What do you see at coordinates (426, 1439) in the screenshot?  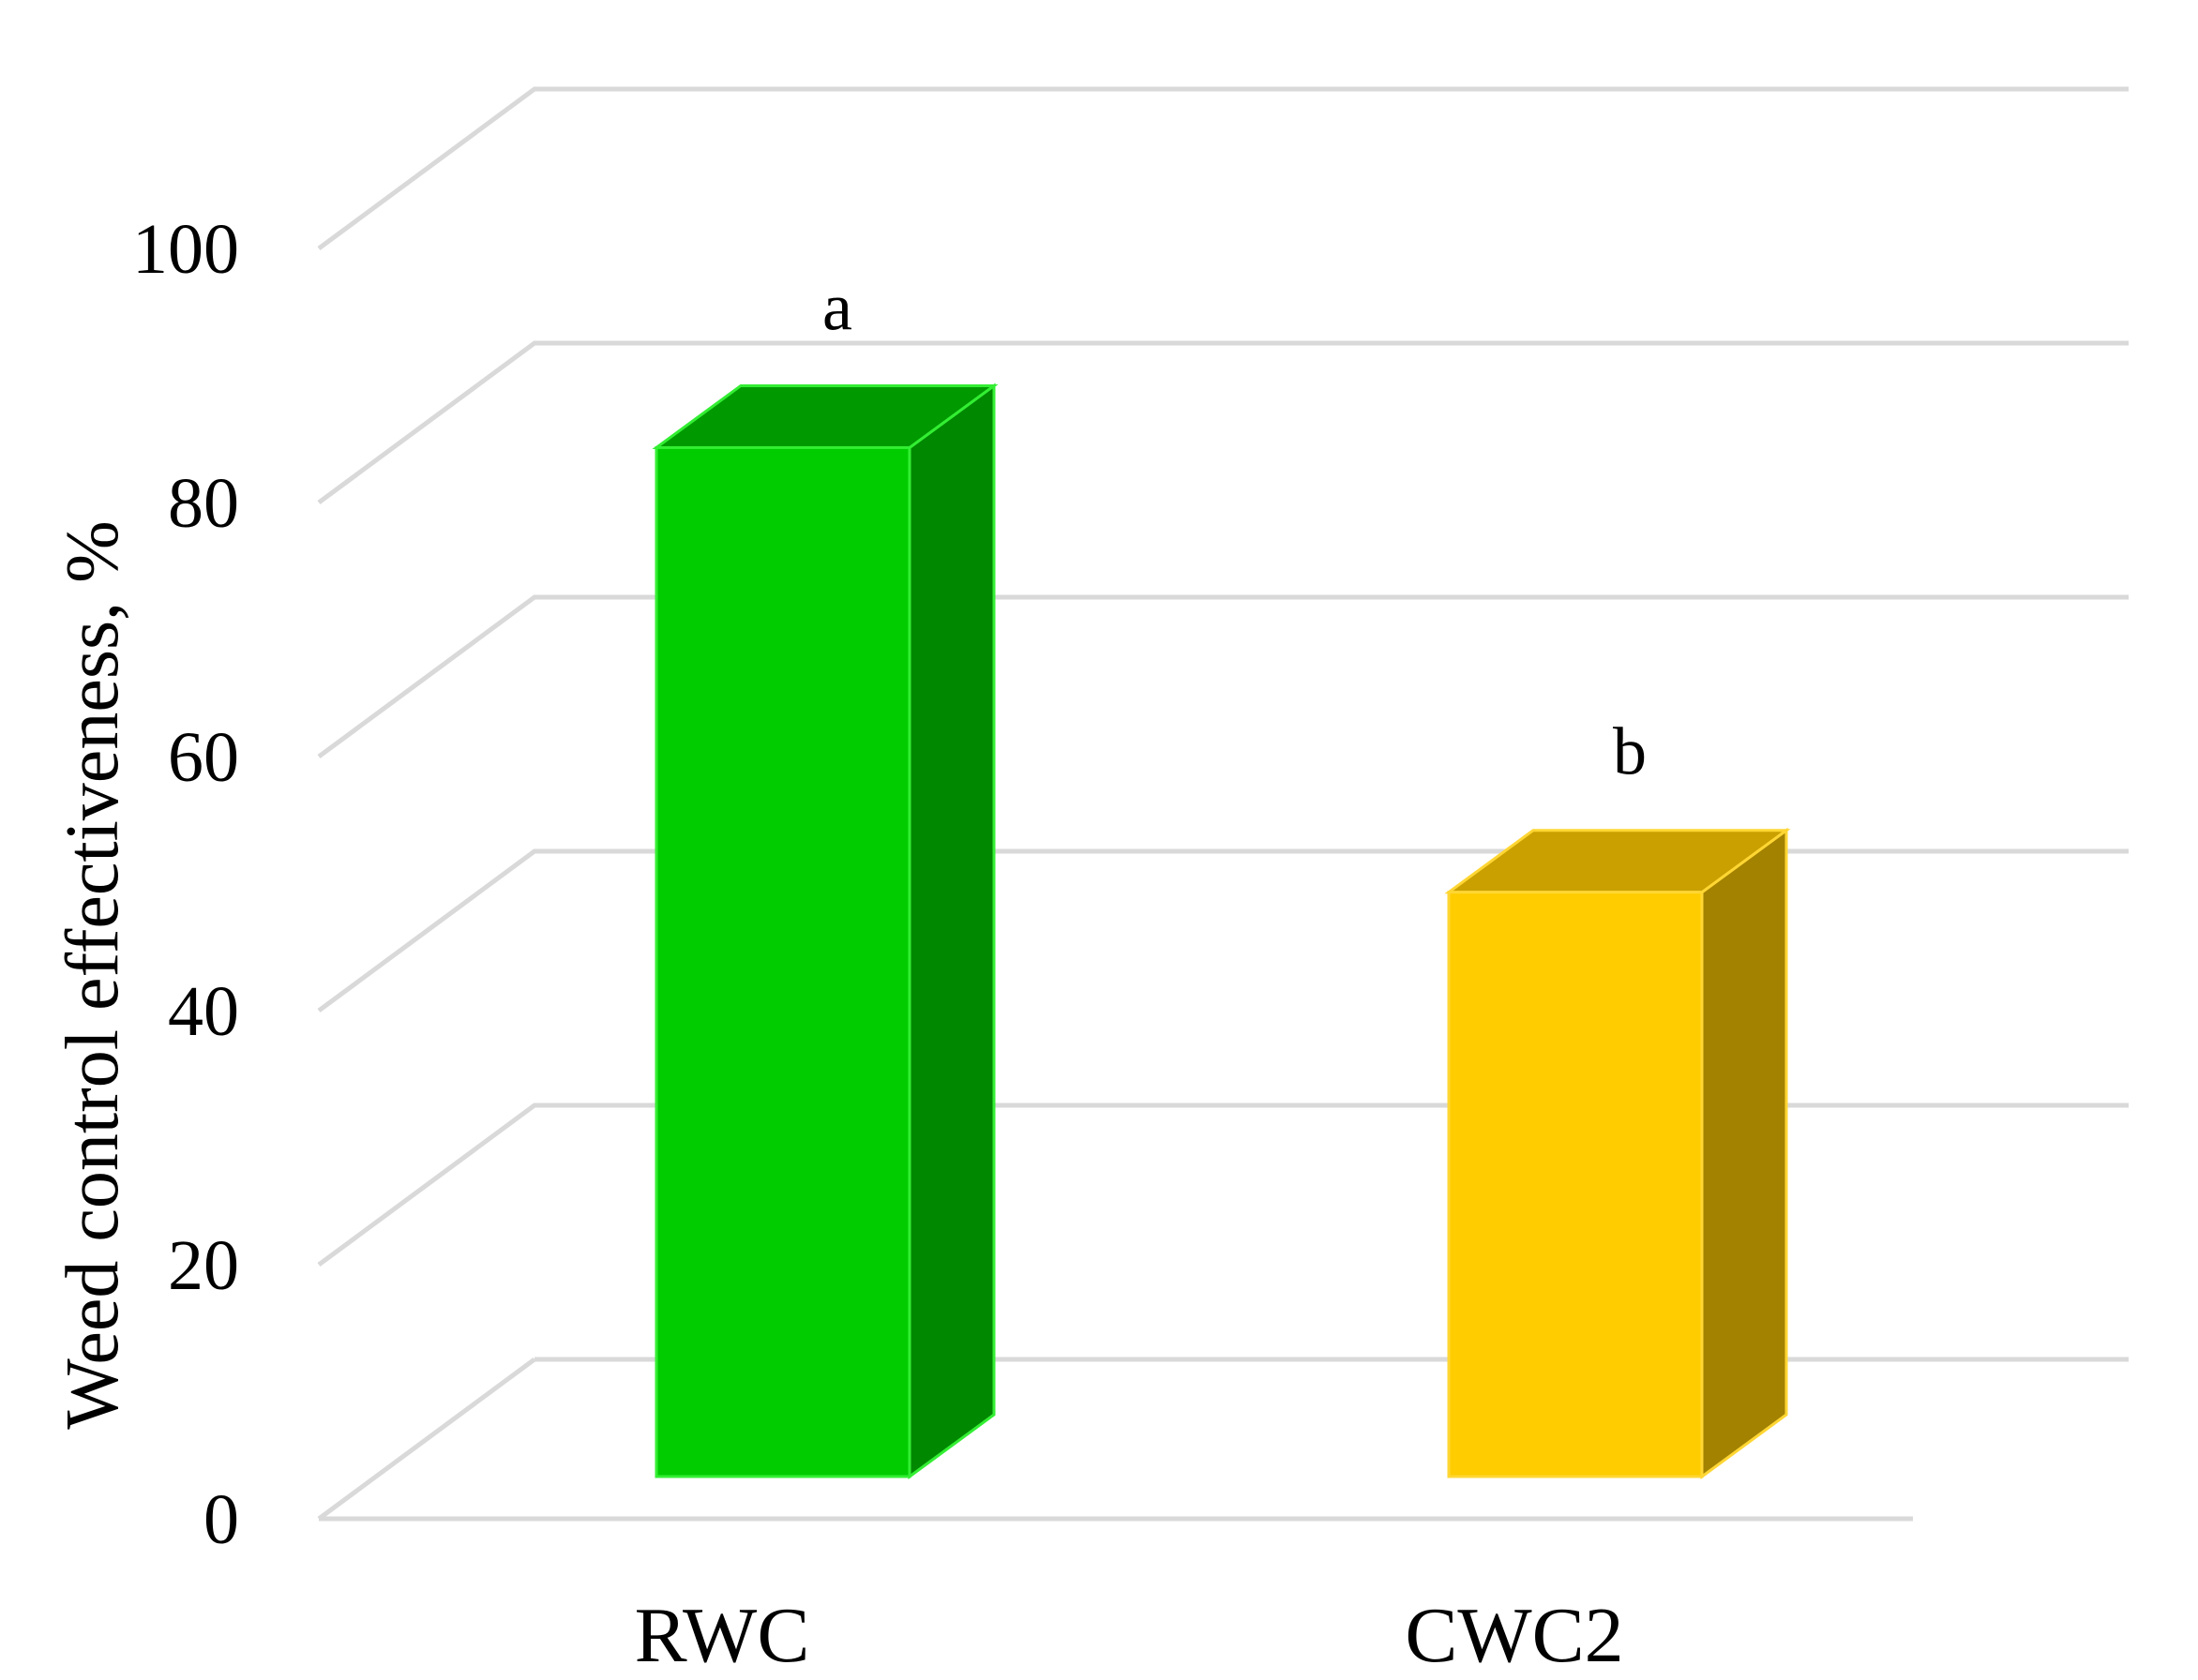 I see `gridline-floor-diagonal` at bounding box center [426, 1439].